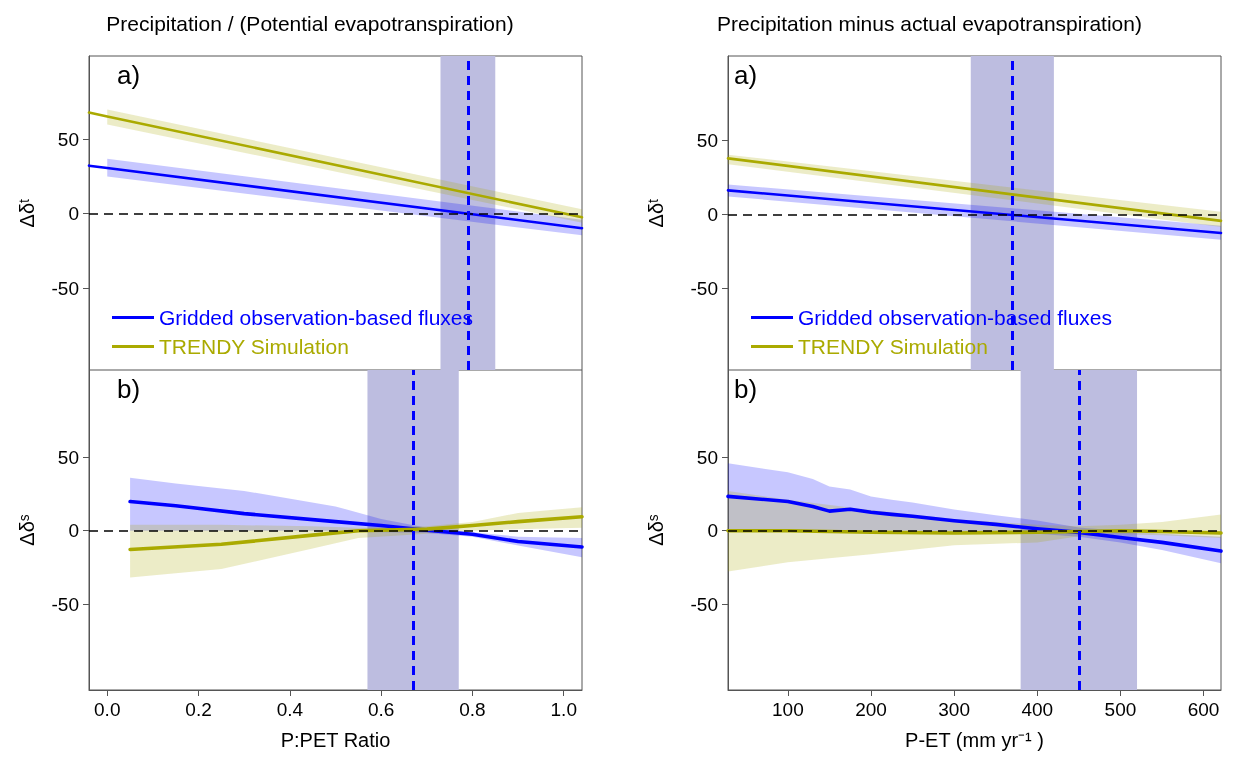  I want to click on x-tick-label: 100, so click(788, 709).